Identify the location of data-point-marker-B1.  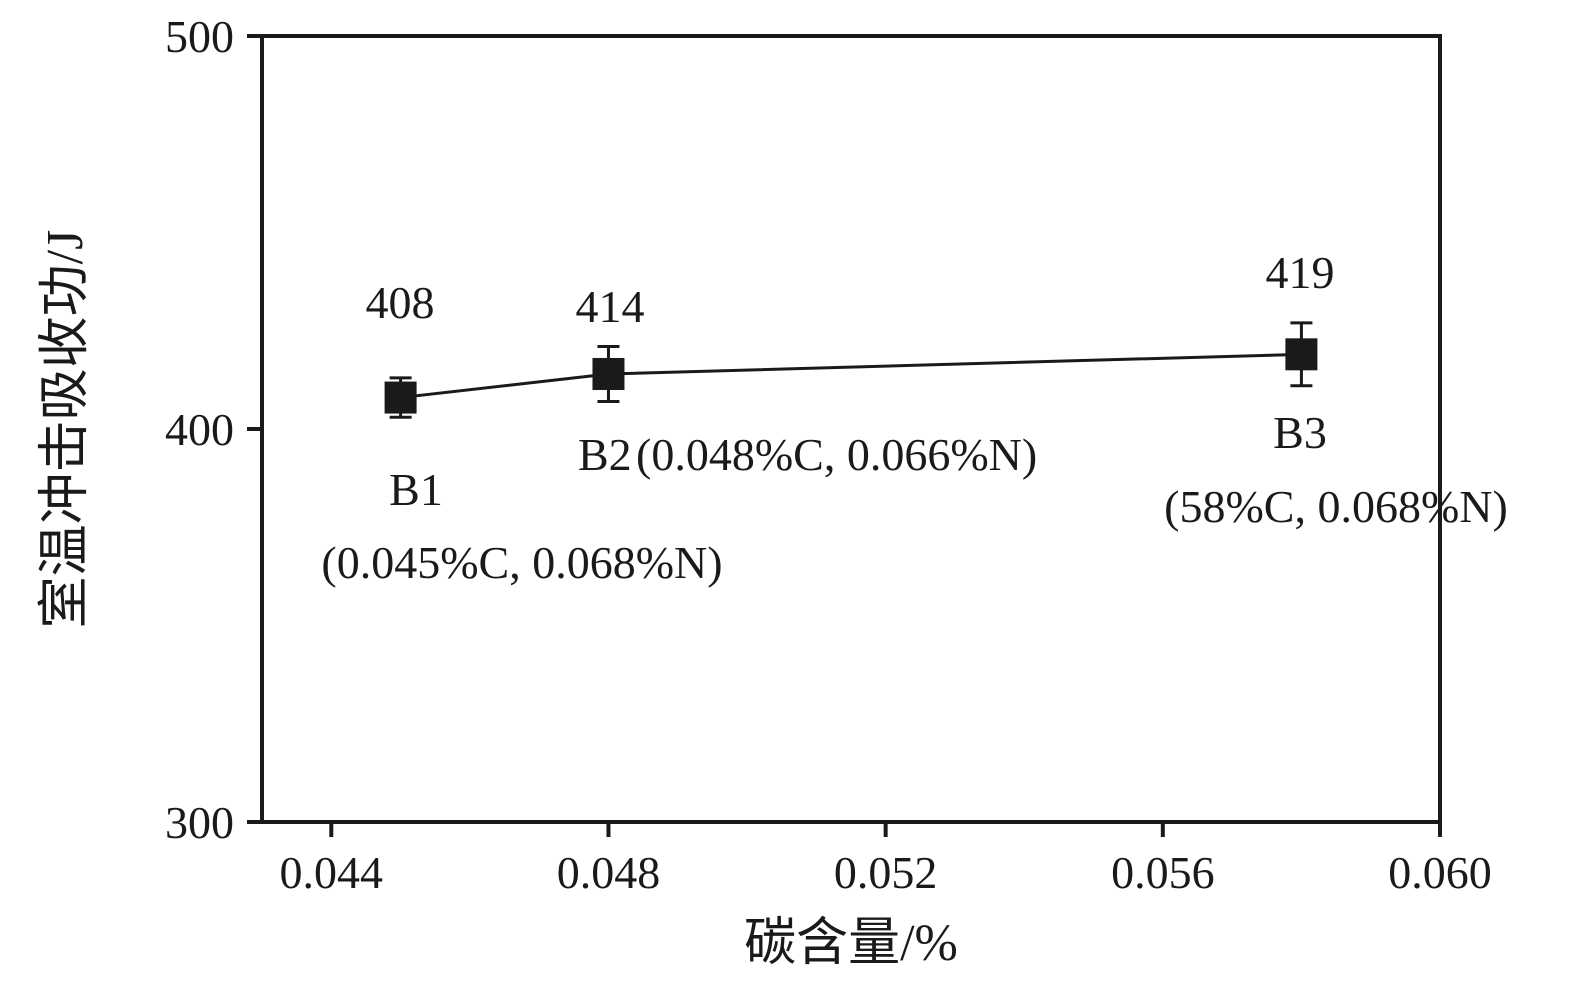
(400, 397).